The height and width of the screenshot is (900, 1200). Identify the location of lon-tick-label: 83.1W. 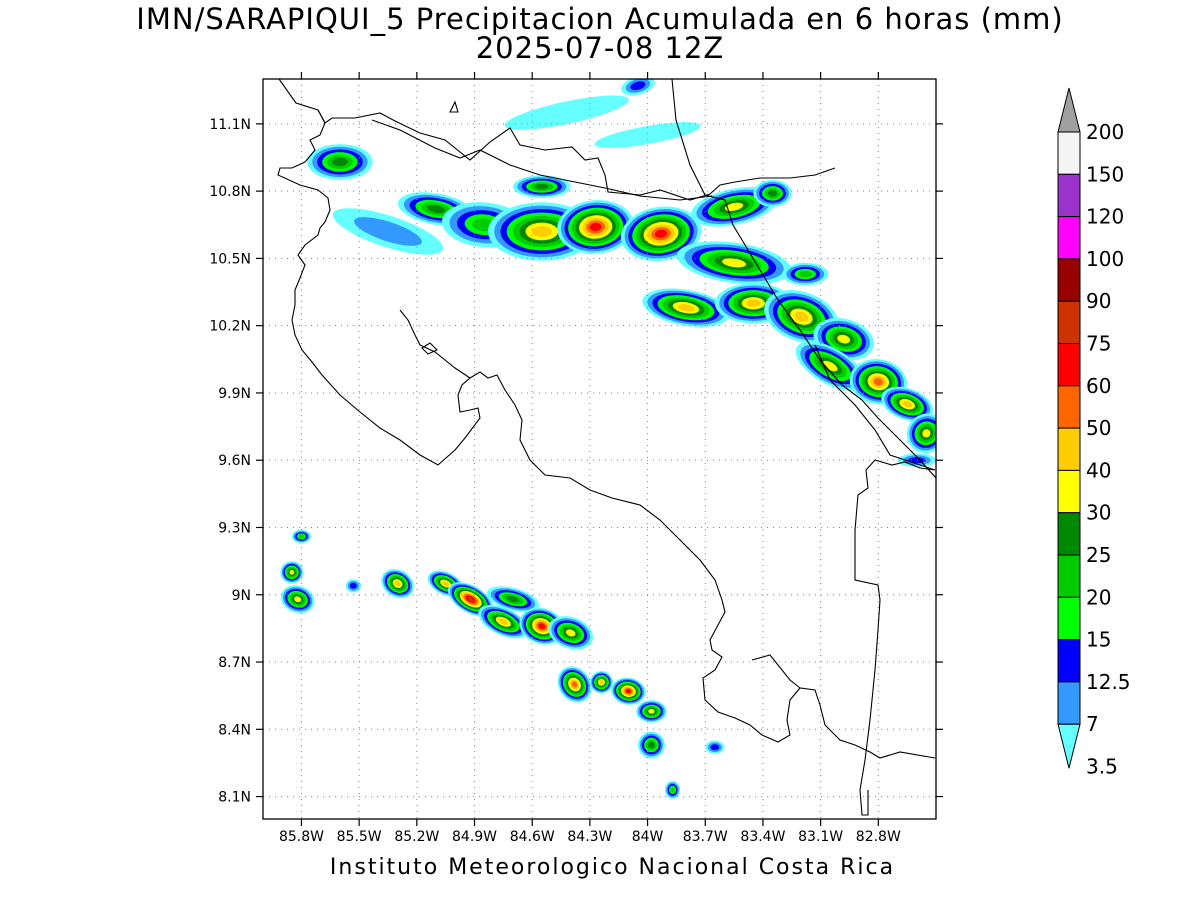
(820, 837).